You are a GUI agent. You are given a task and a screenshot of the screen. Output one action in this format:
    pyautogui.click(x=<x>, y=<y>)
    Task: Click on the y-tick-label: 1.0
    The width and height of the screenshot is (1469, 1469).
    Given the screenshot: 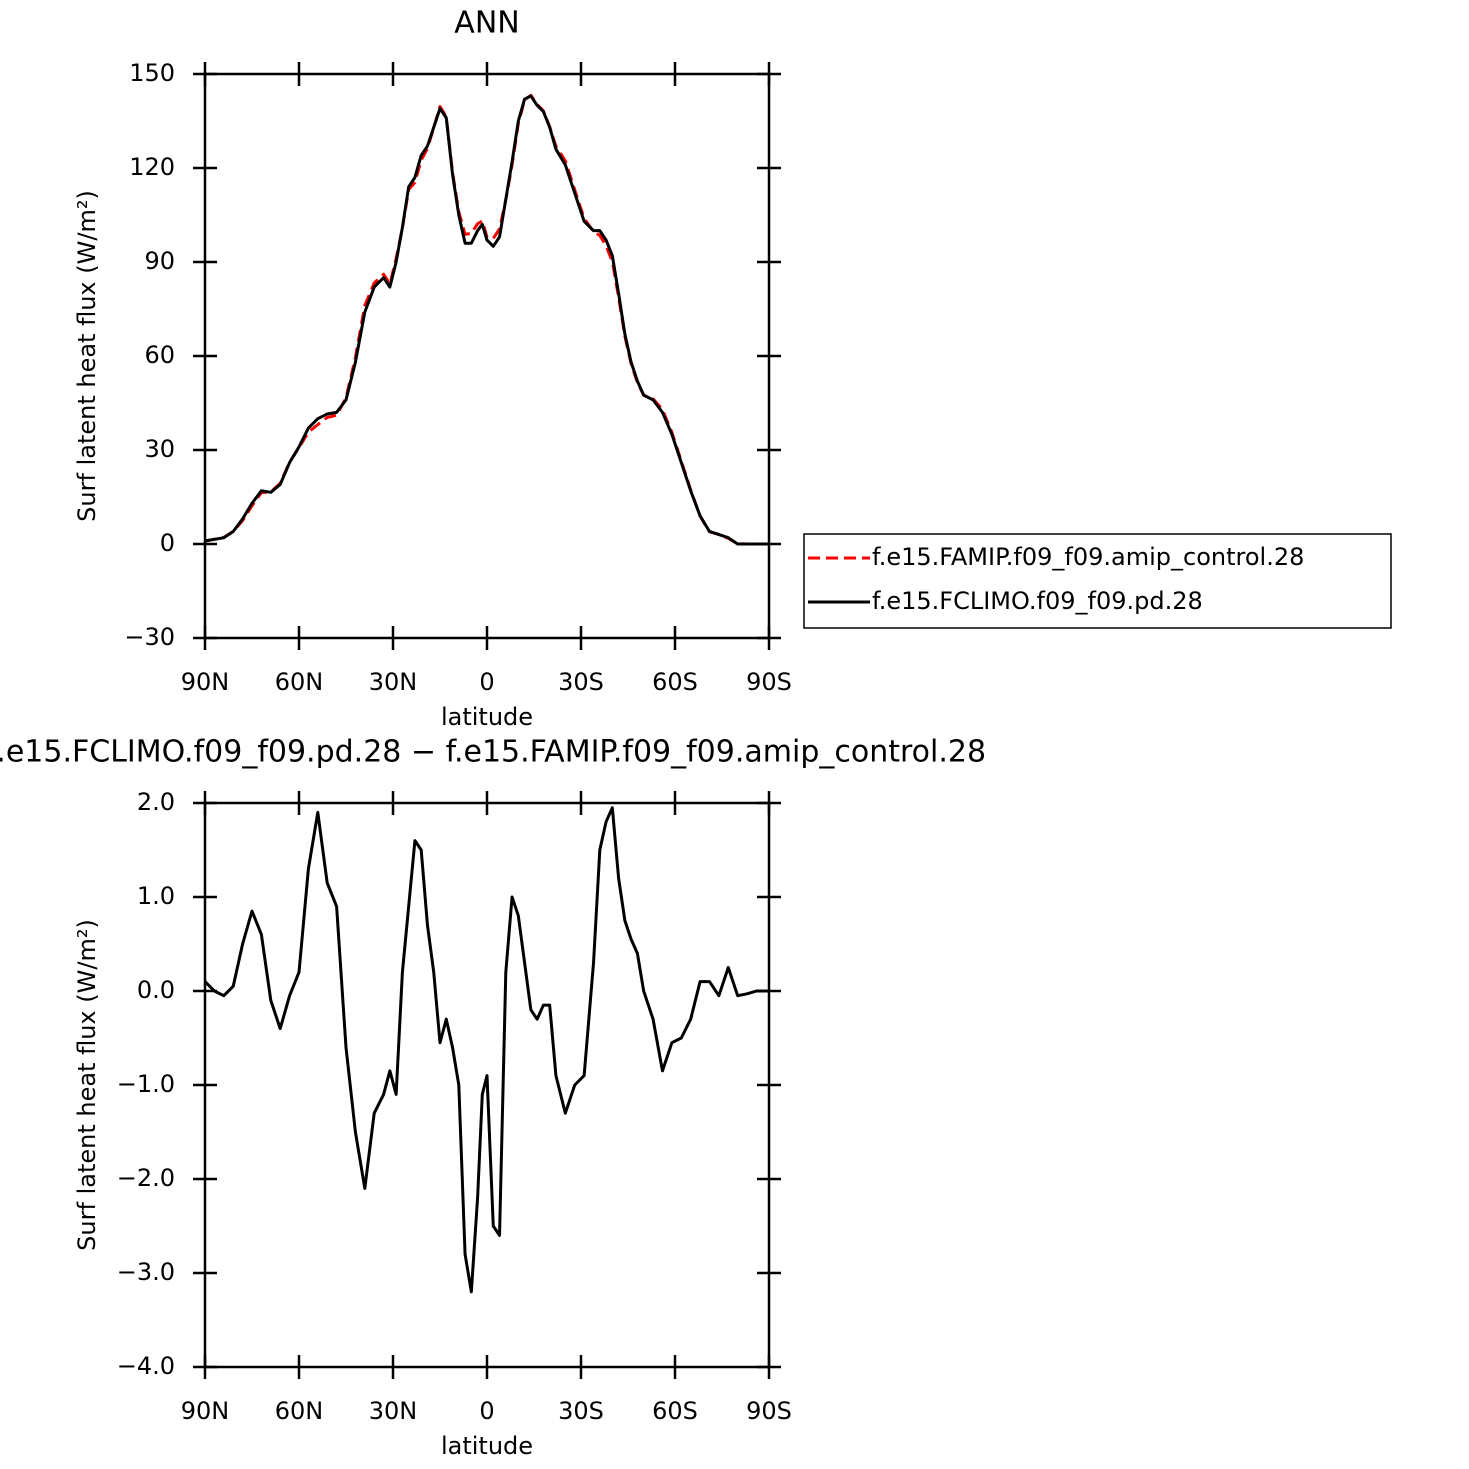 What is the action you would take?
    pyautogui.click(x=156, y=896)
    